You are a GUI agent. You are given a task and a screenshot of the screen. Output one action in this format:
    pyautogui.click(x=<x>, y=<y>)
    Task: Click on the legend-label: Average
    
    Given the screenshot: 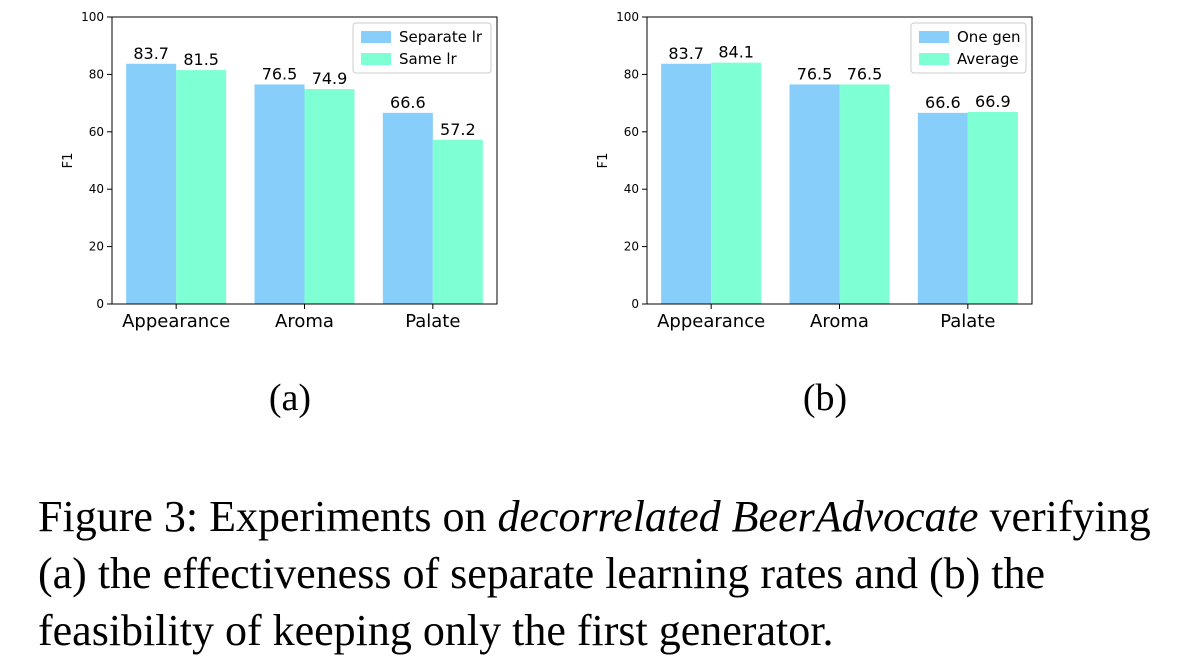 What is the action you would take?
    pyautogui.click(x=988, y=59)
    